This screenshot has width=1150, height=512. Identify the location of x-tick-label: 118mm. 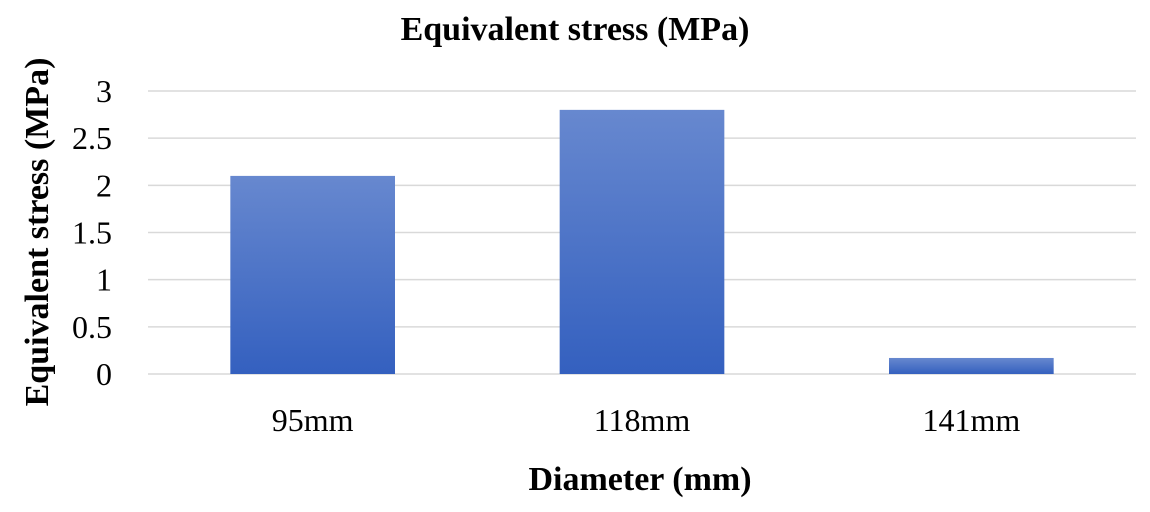
(642, 420).